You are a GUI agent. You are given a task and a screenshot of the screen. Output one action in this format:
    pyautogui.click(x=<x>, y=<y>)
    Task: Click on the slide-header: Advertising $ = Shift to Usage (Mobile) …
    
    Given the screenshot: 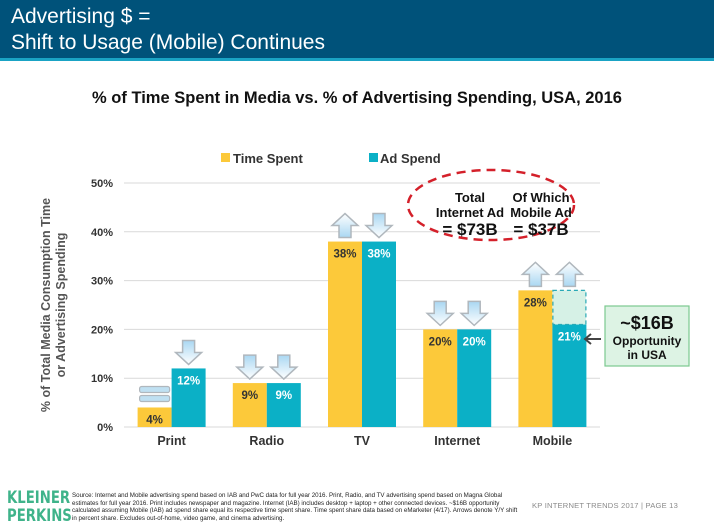 What is the action you would take?
    pyautogui.click(x=357, y=30)
    